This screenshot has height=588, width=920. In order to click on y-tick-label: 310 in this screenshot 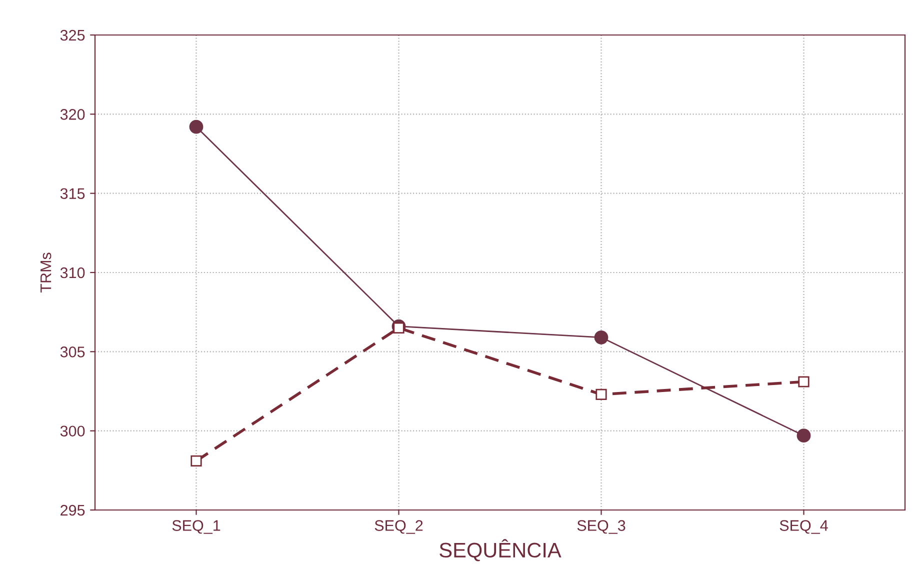, I will do `click(72, 272)`.